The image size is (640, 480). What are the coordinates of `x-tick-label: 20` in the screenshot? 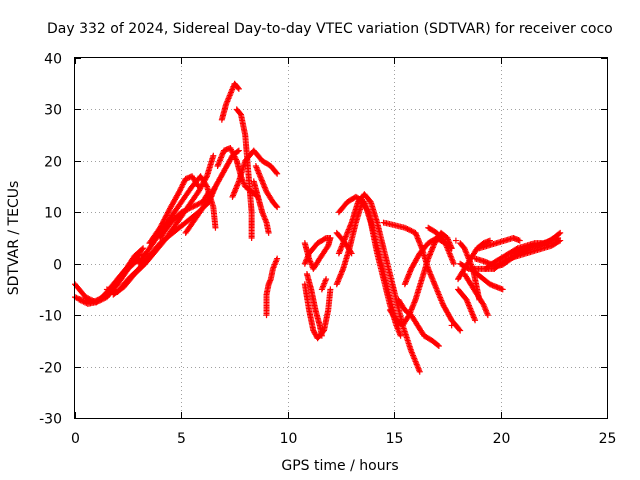 It's located at (502, 439).